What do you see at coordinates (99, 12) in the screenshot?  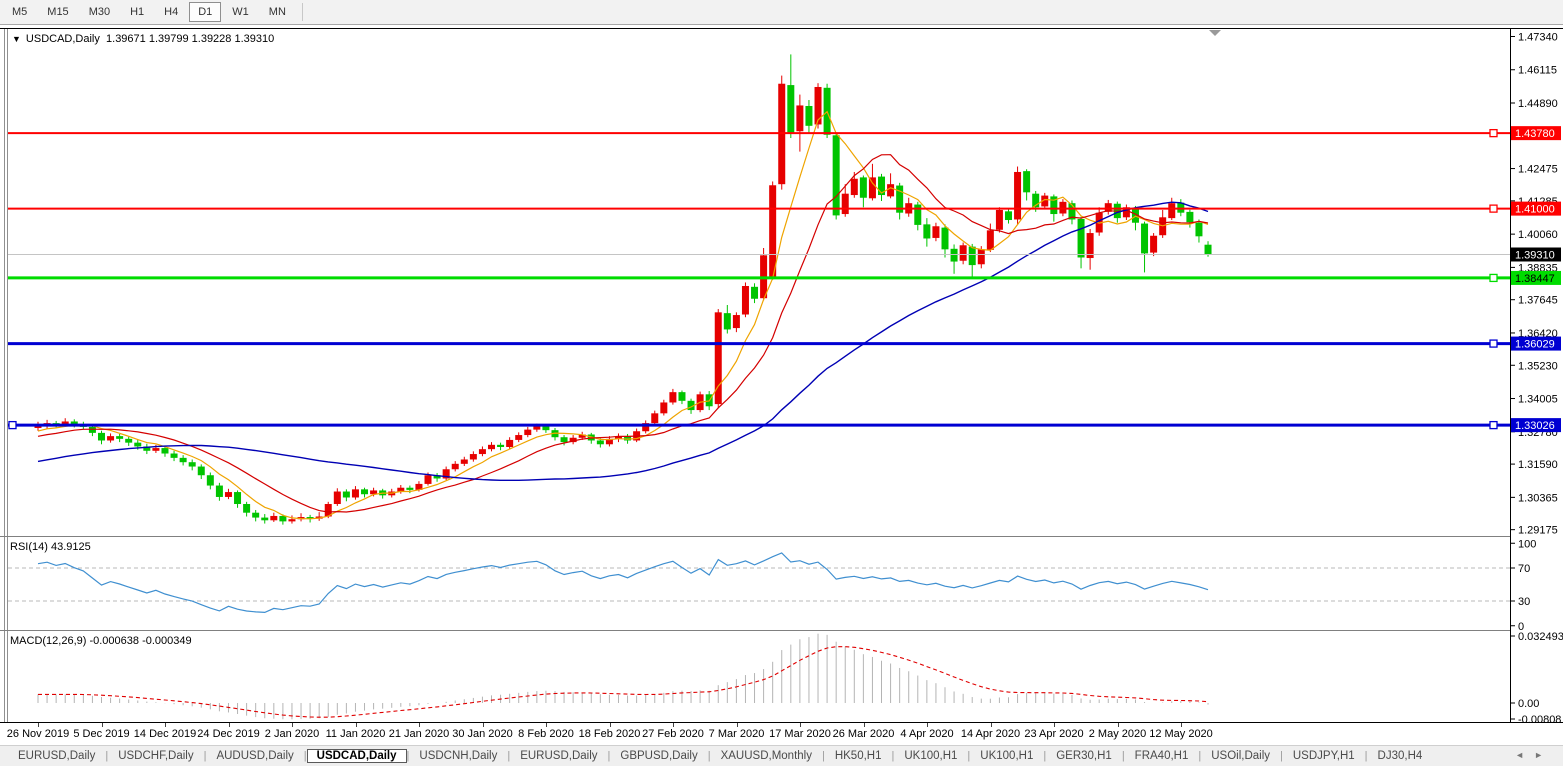 I see `timeframe-button-m30: M30` at bounding box center [99, 12].